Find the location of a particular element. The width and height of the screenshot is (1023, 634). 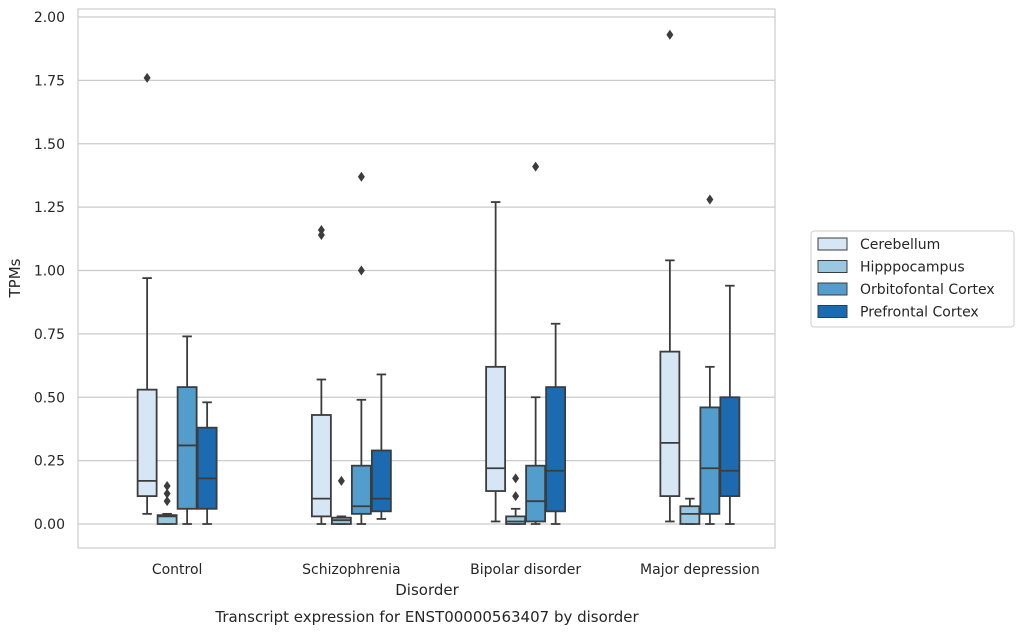

legend-label: Hipppocampus is located at coordinates (912, 268).